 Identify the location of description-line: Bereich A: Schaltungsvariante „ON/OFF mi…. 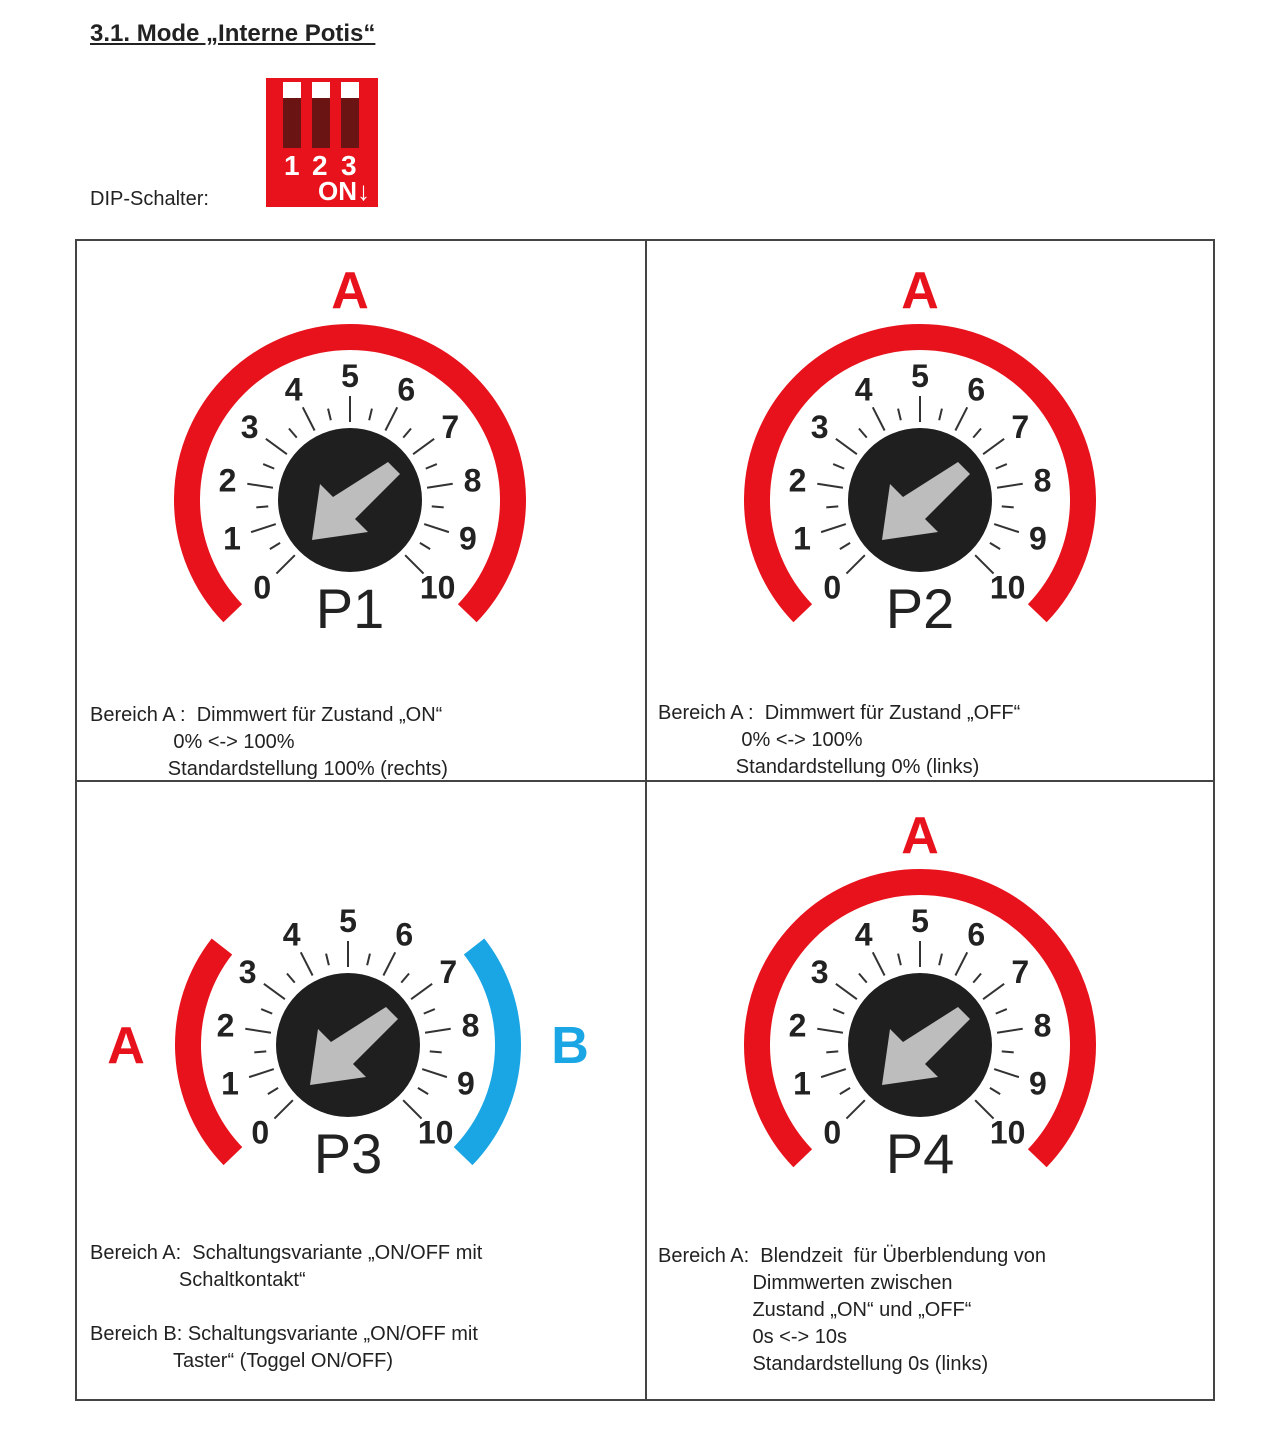
(286, 1253).